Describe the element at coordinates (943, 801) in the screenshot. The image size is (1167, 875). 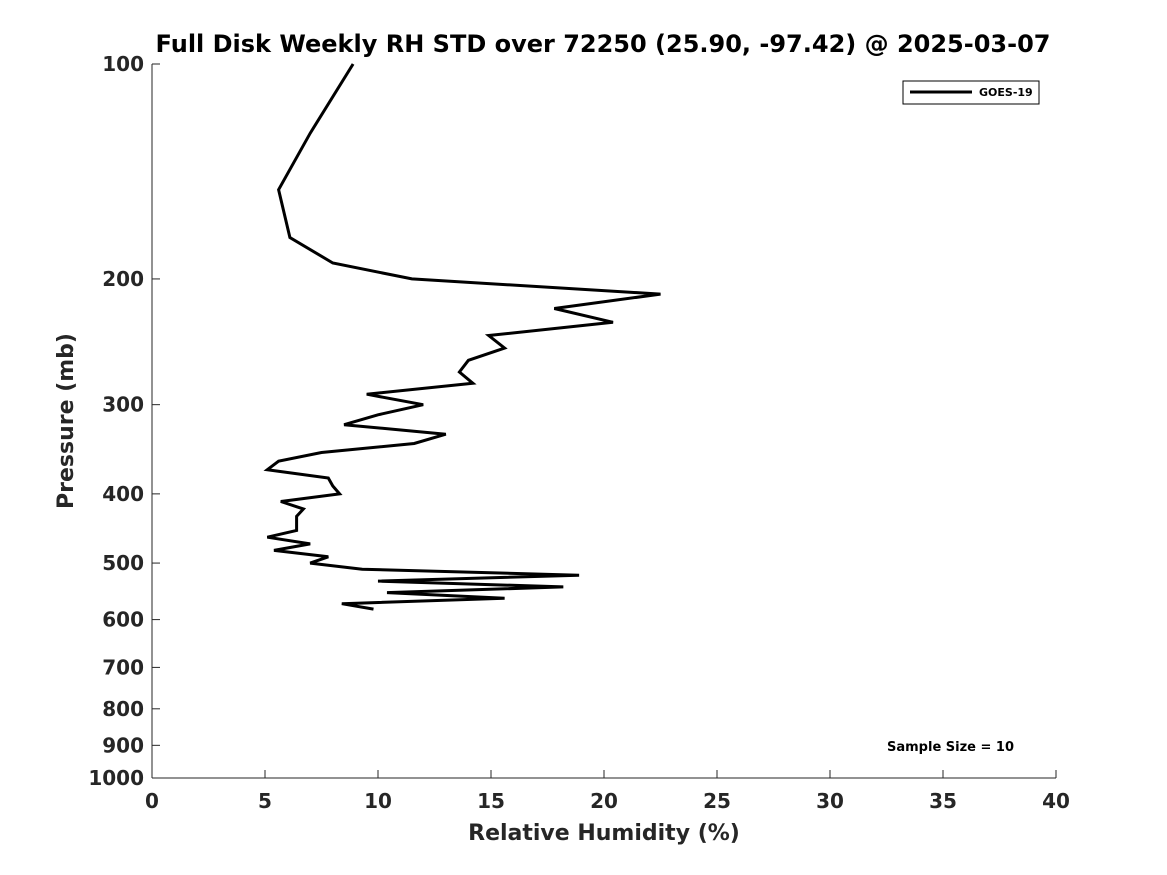
I see `x-tick-label: 35` at that location.